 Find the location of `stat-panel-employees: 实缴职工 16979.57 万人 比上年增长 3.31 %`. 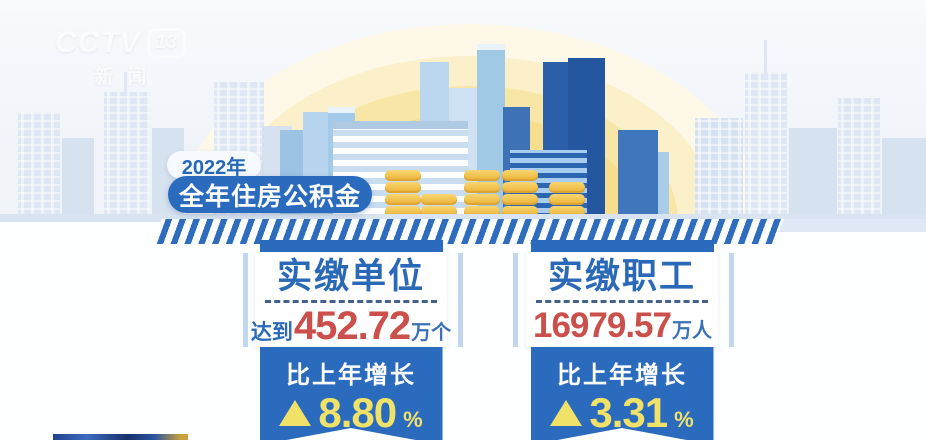

stat-panel-employees: 实缴职工 16979.57 万人 比上年增长 3.31 % is located at coordinates (622, 340).